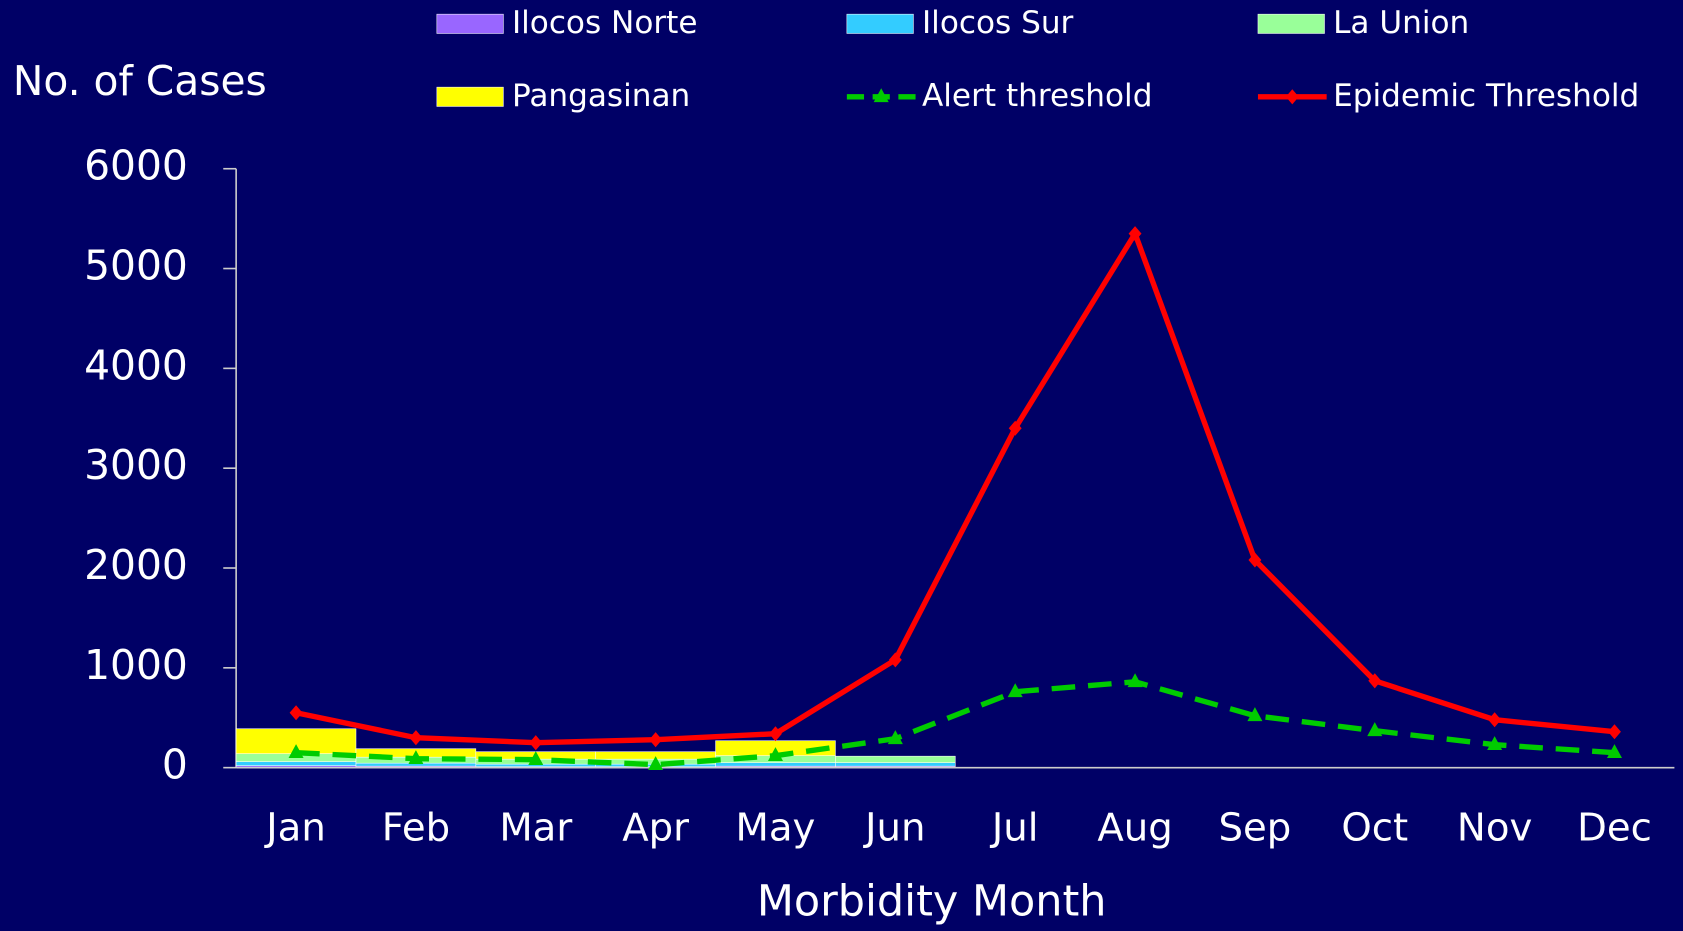 This screenshot has height=931, width=1683. What do you see at coordinates (136, 266) in the screenshot?
I see `y-tick-label: 5000` at bounding box center [136, 266].